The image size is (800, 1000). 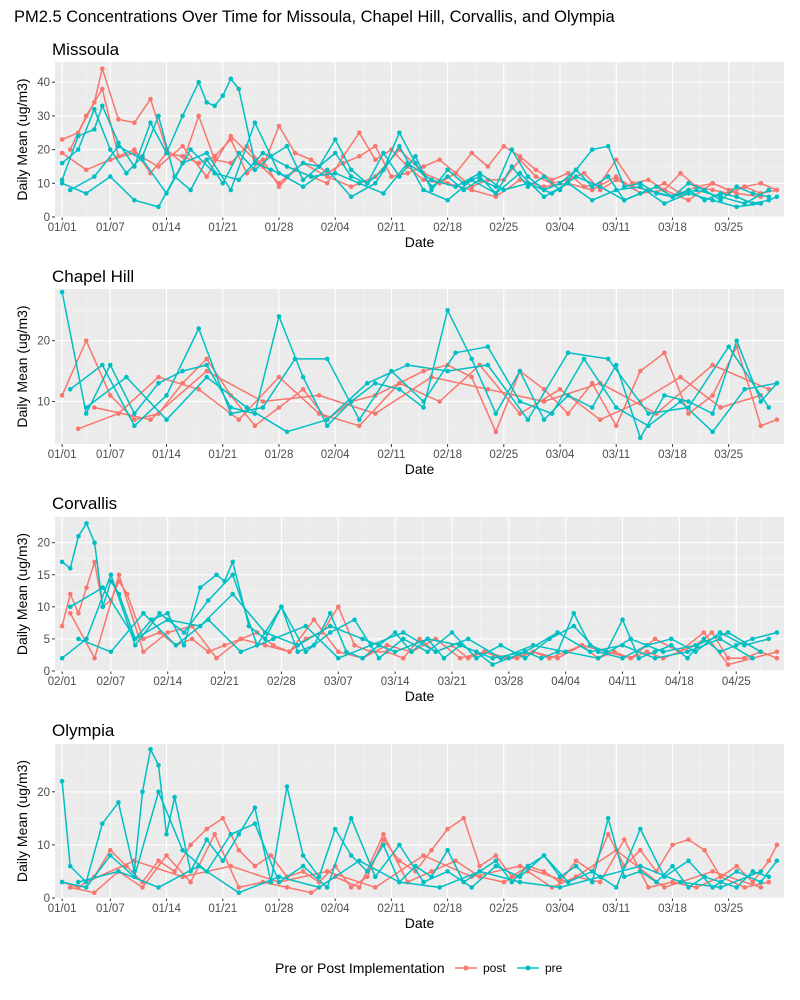 What do you see at coordinates (47, 640) in the screenshot?
I see `y-tick-label: 5` at bounding box center [47, 640].